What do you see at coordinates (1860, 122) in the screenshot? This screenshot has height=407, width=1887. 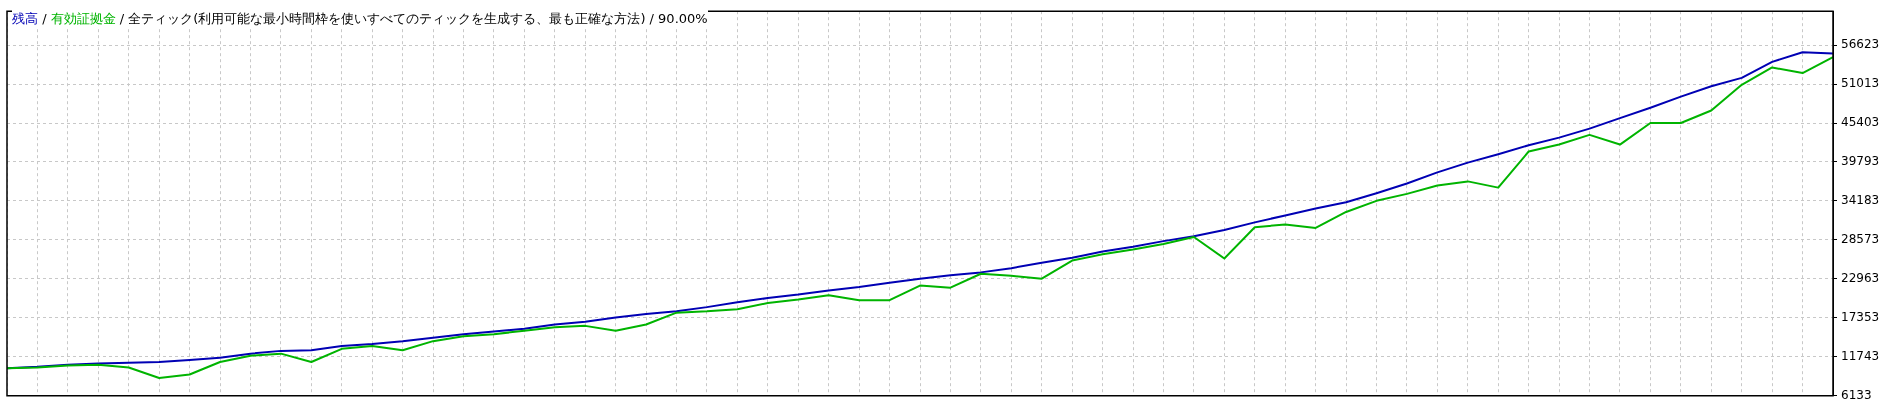 I see `y-tick-label: 45403` at bounding box center [1860, 122].